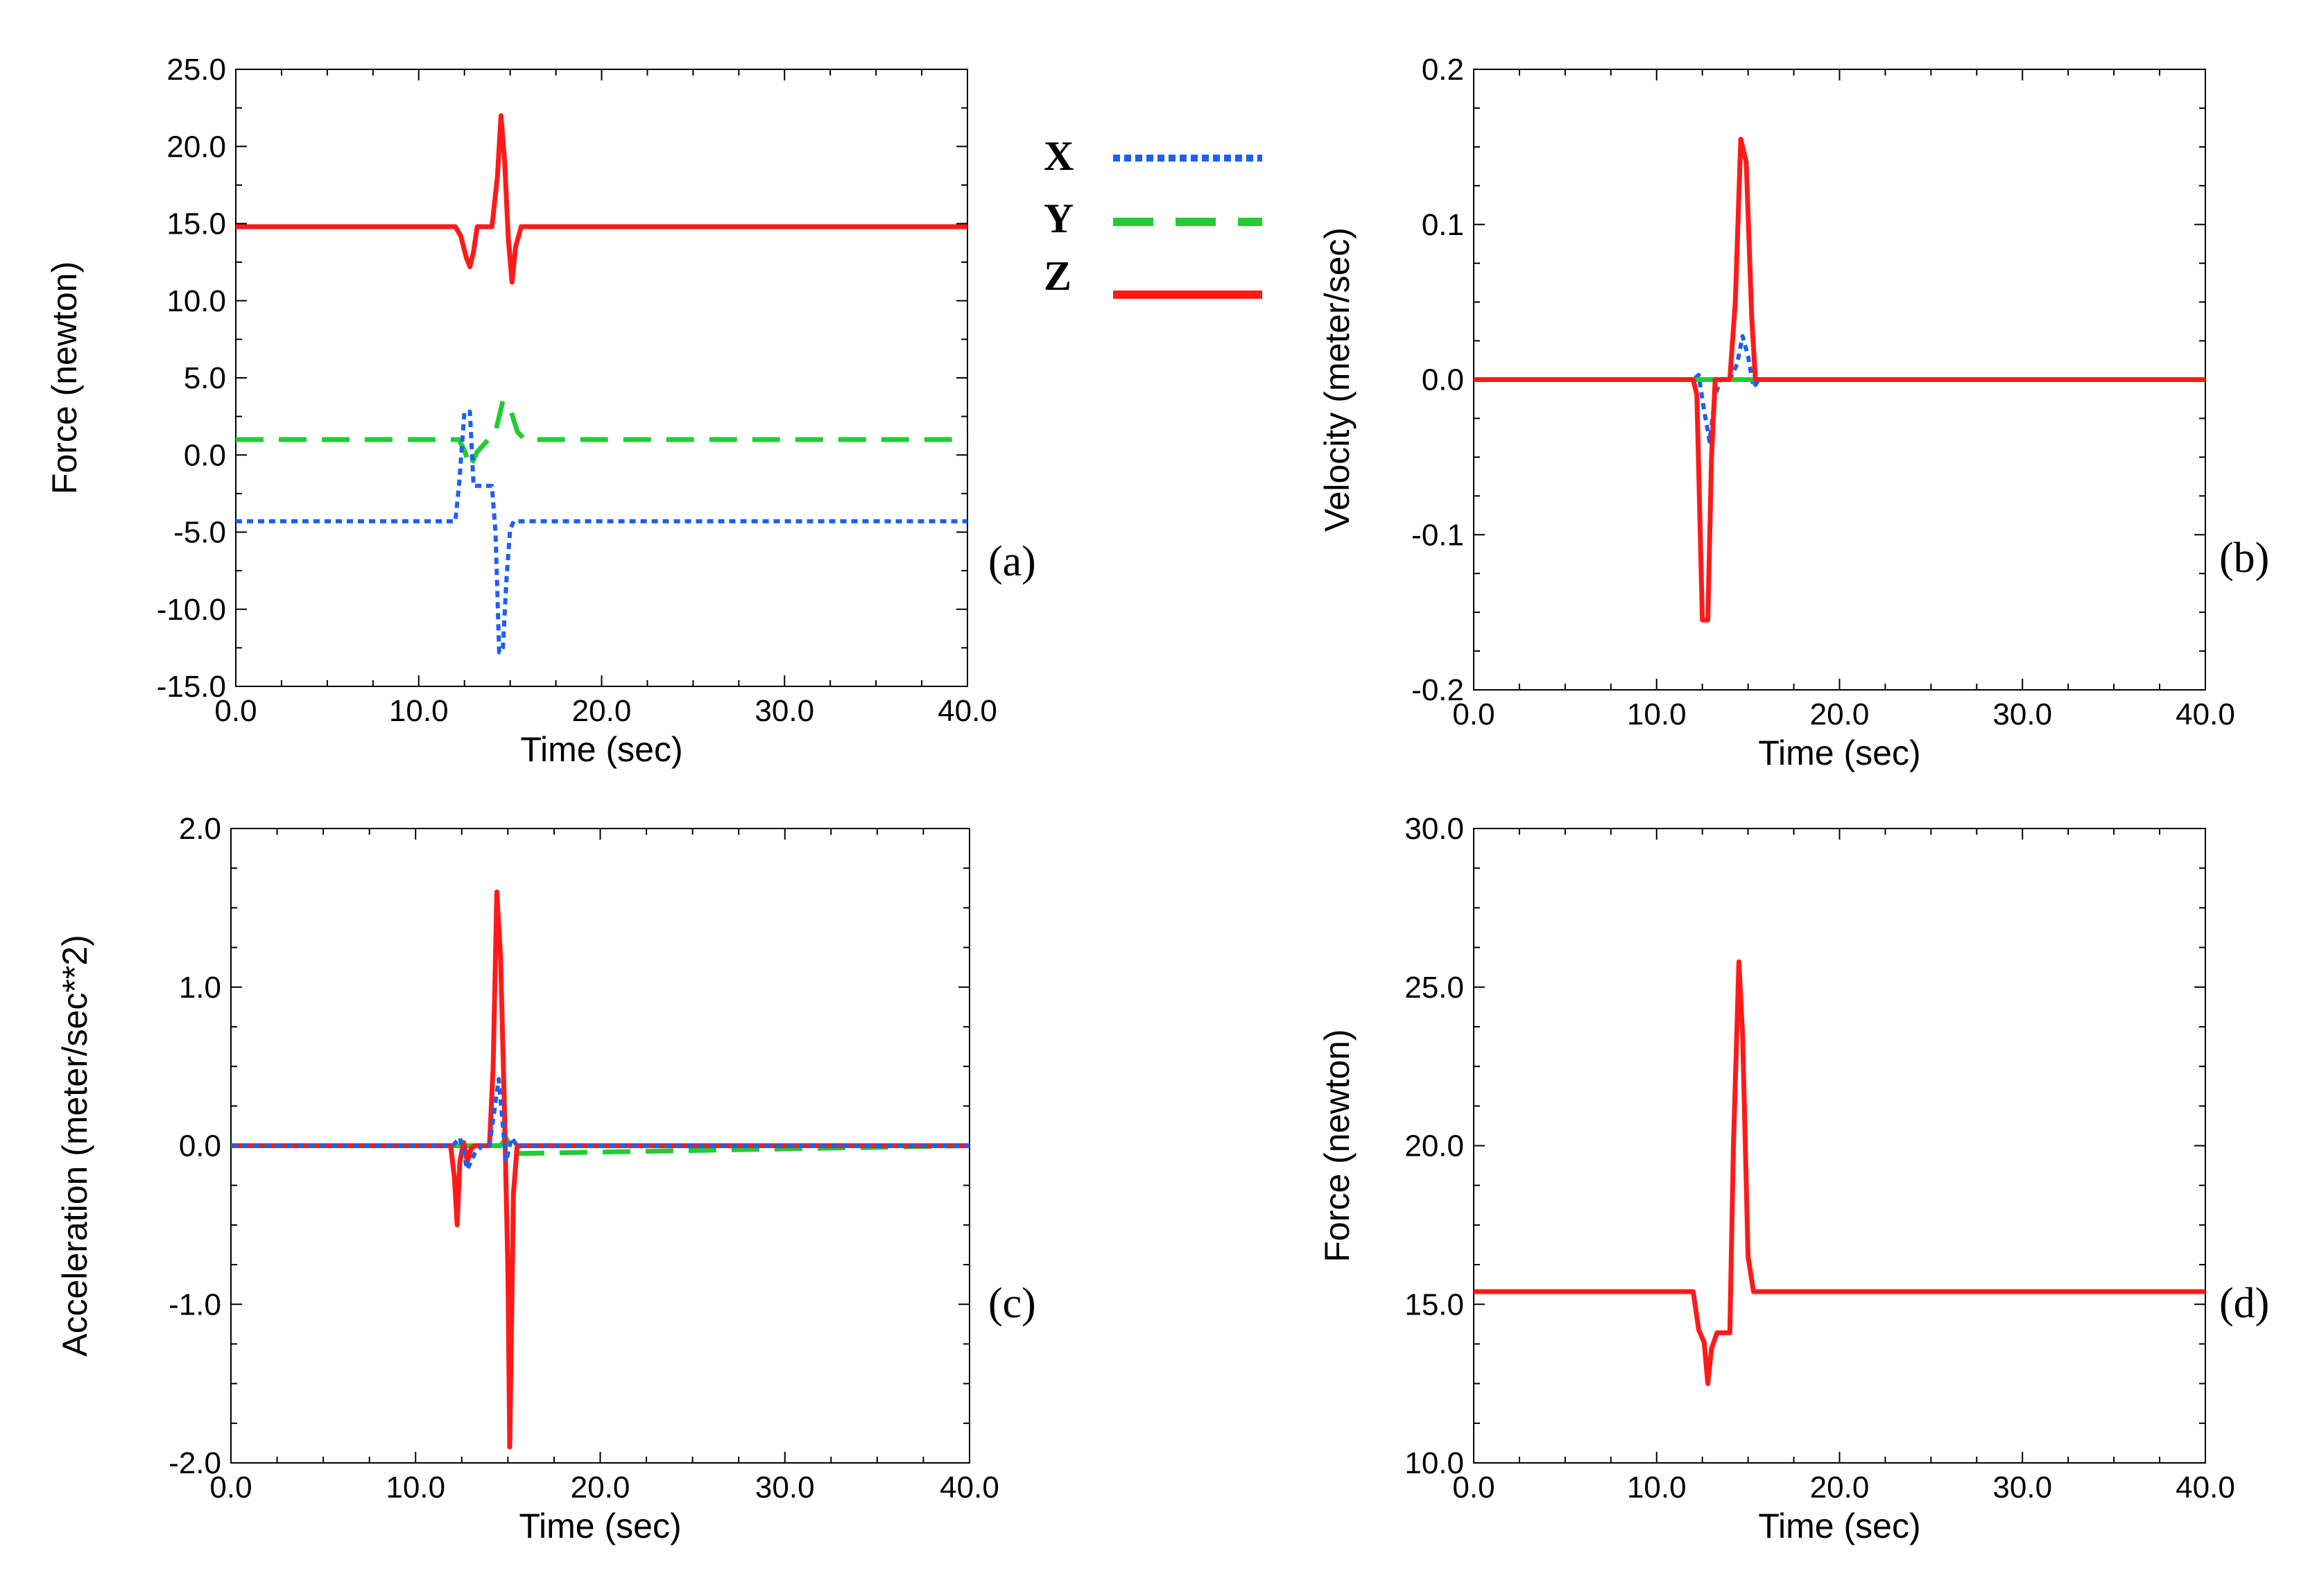 This screenshot has height=1596, width=2308. I want to click on panel-label: (d), so click(2244, 1303).